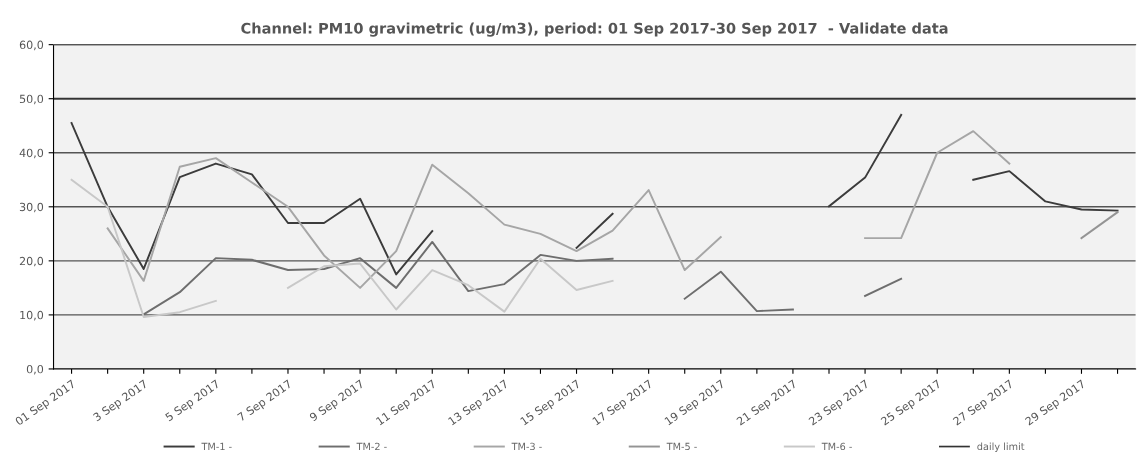  What do you see at coordinates (1001, 447) in the screenshot?
I see `legend-label: daily limit` at bounding box center [1001, 447].